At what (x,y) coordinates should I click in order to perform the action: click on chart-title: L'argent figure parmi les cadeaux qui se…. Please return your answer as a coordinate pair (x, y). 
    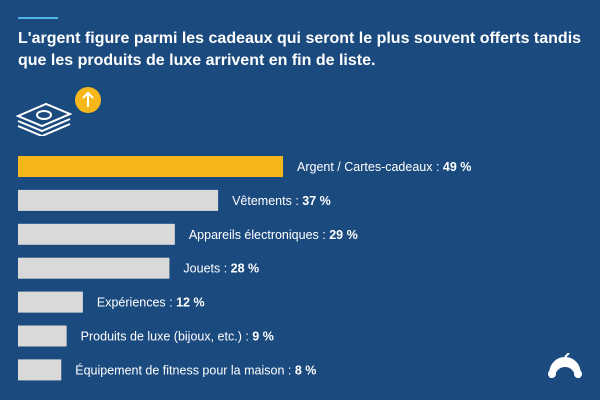
    Looking at the image, I should click on (300, 49).